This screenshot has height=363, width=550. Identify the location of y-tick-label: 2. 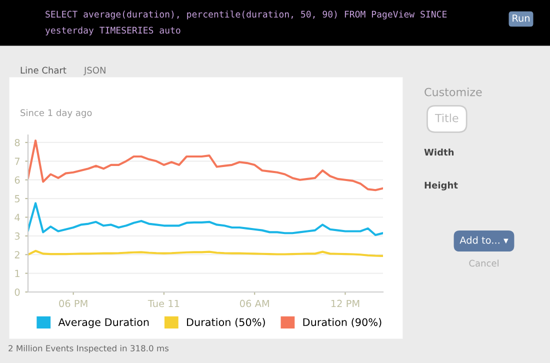
(17, 254).